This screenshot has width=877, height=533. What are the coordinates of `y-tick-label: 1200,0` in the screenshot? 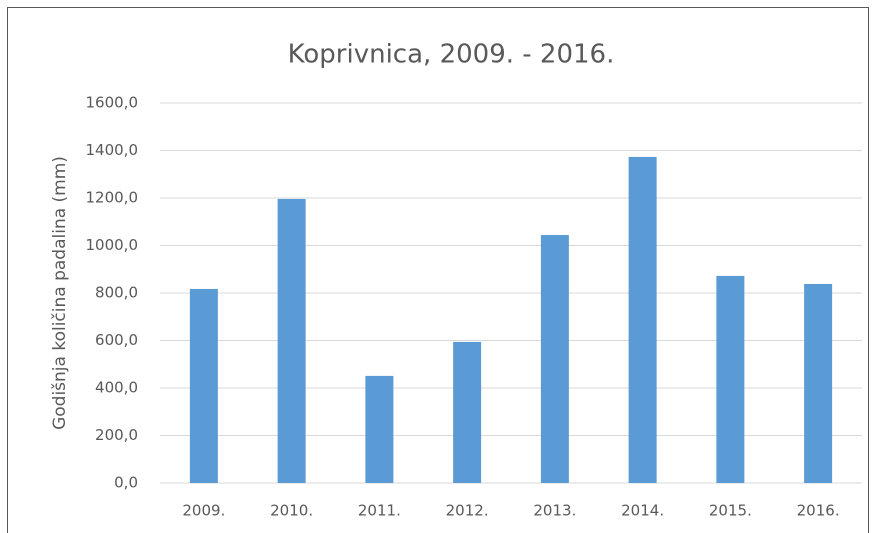 It's located at (112, 198).